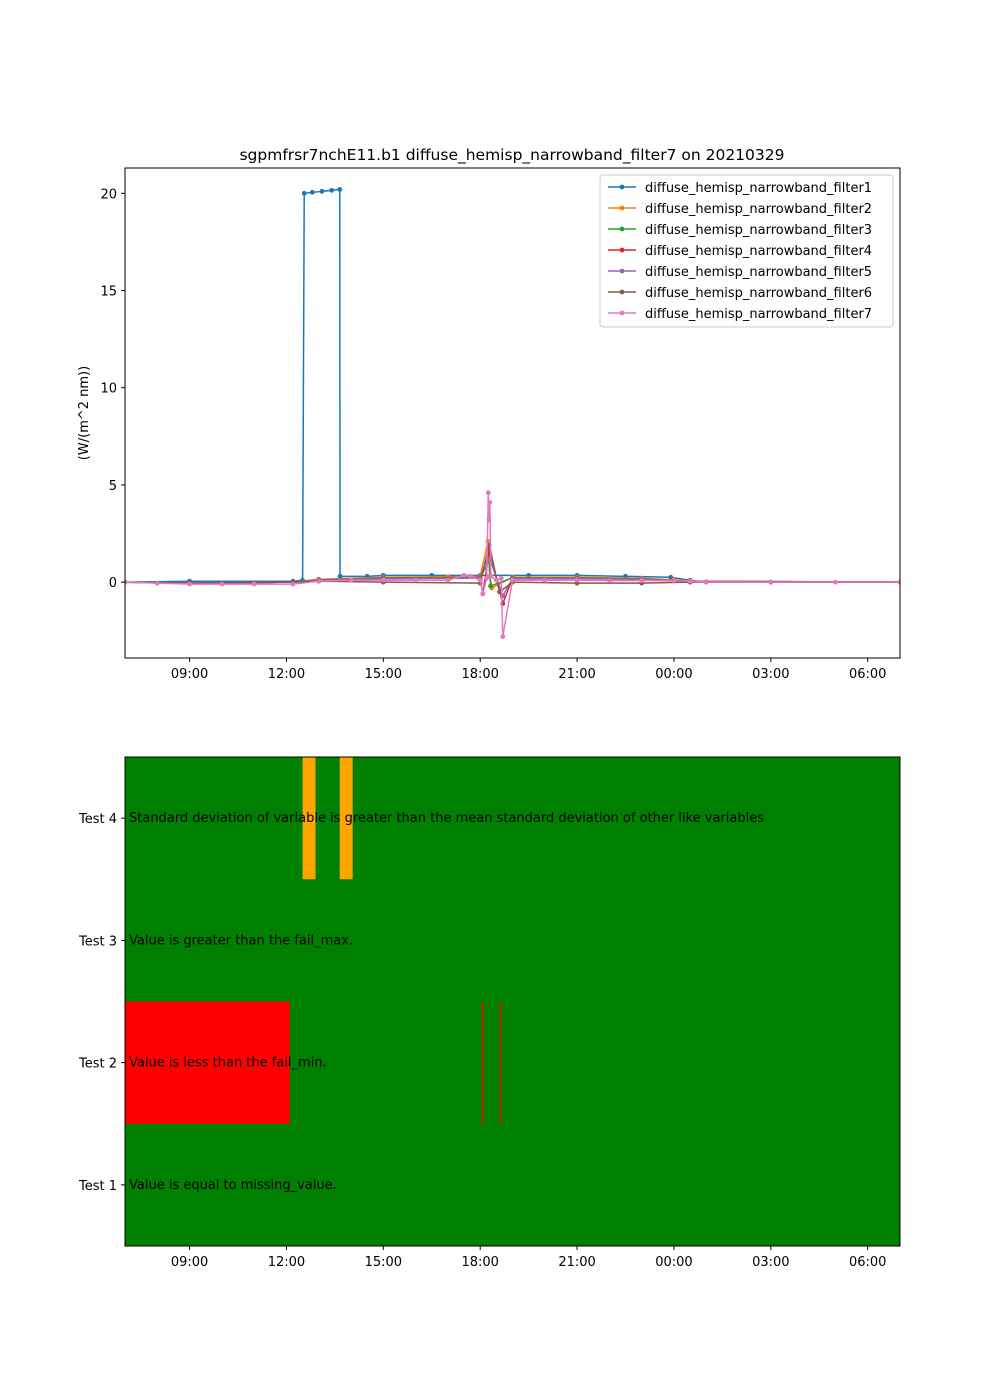 This screenshot has width=1000, height=1400. I want to click on x-tick-label: 06:00, so click(867, 674).